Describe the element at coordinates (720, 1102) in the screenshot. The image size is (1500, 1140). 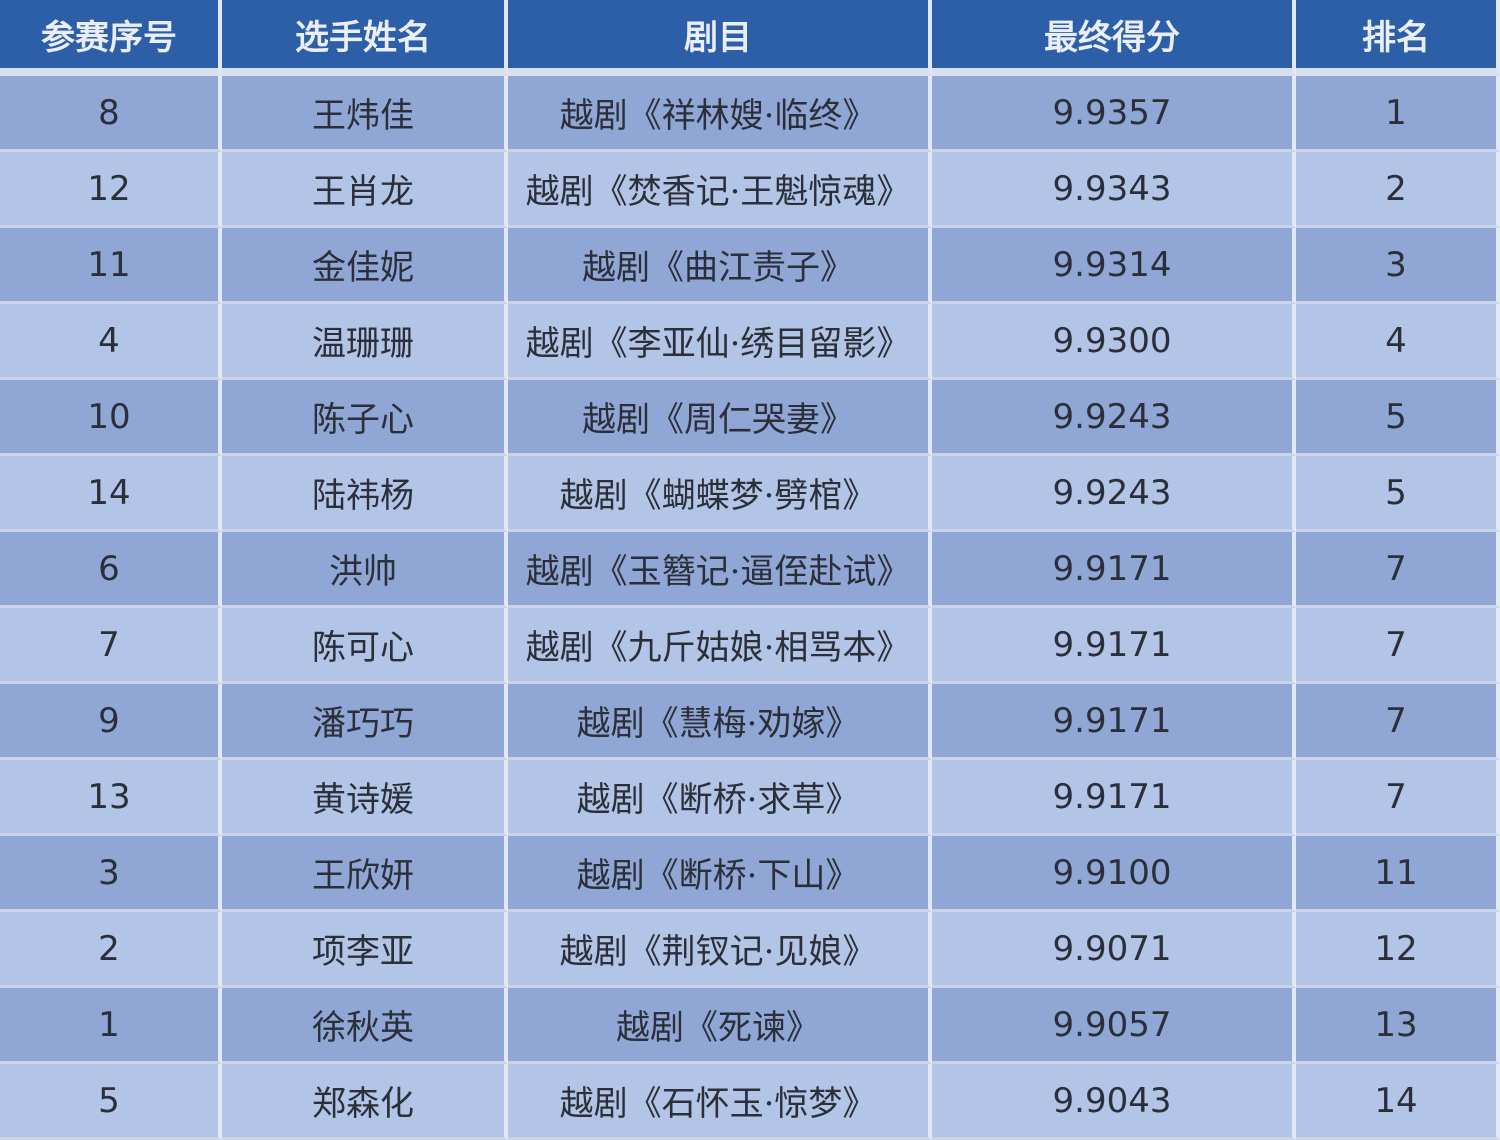
I see `table-cell: 越剧《石怀玉·惊梦》` at that location.